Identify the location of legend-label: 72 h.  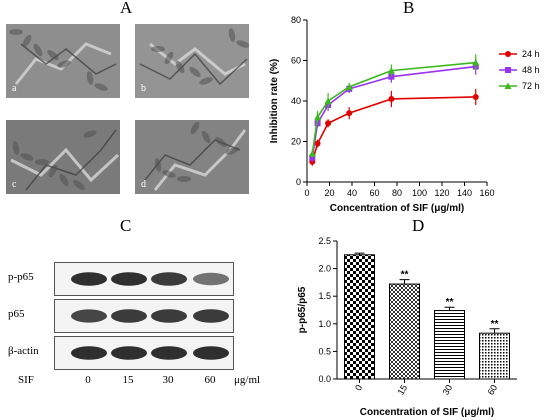
(531, 86).